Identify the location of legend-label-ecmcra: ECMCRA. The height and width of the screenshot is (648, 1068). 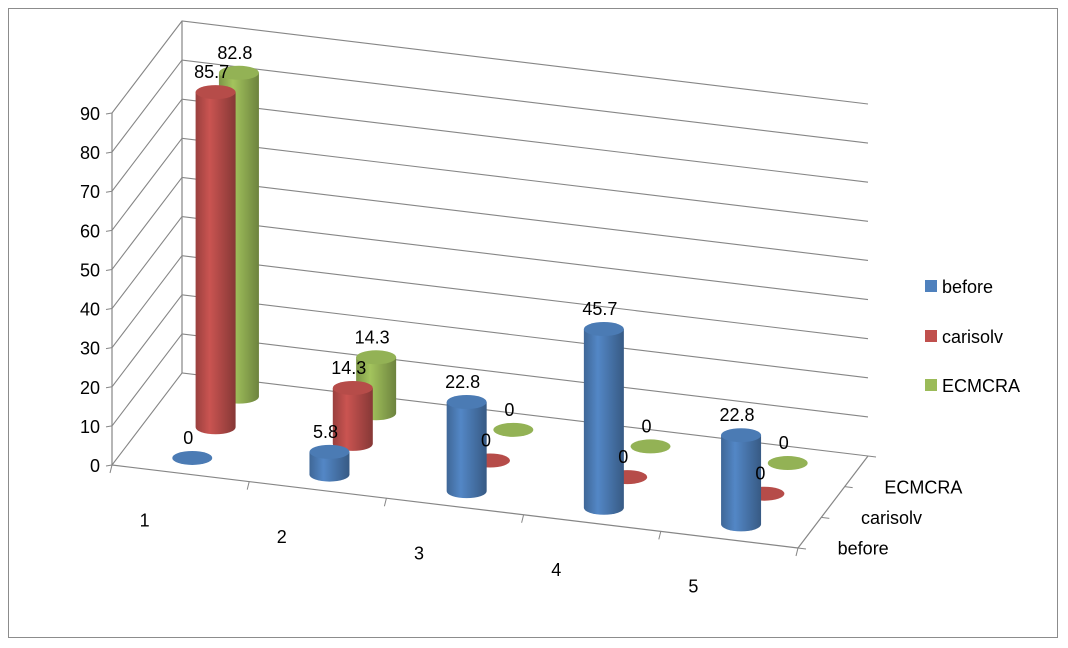
(981, 386).